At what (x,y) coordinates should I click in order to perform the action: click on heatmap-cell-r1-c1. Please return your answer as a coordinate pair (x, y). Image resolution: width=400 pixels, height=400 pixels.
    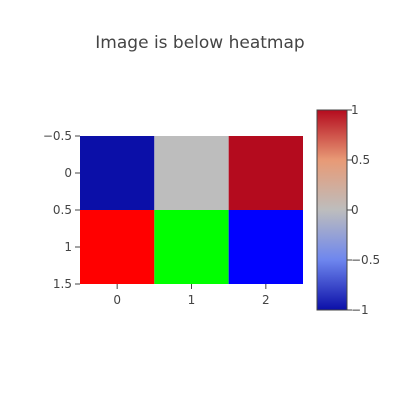
    Looking at the image, I should click on (191, 247).